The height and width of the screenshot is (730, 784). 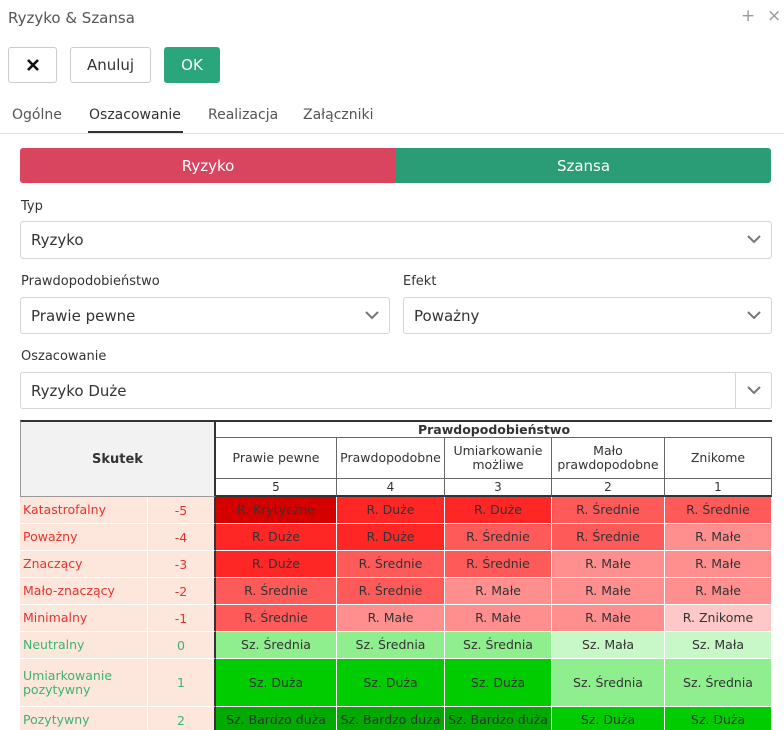 What do you see at coordinates (182, 591) in the screenshot?
I see `row-score: -2` at bounding box center [182, 591].